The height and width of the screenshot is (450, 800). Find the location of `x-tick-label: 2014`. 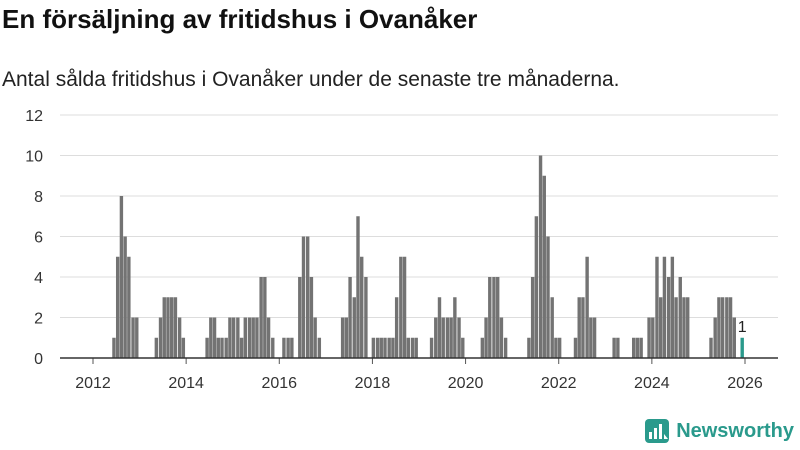

x-tick-label: 2014 is located at coordinates (186, 383).